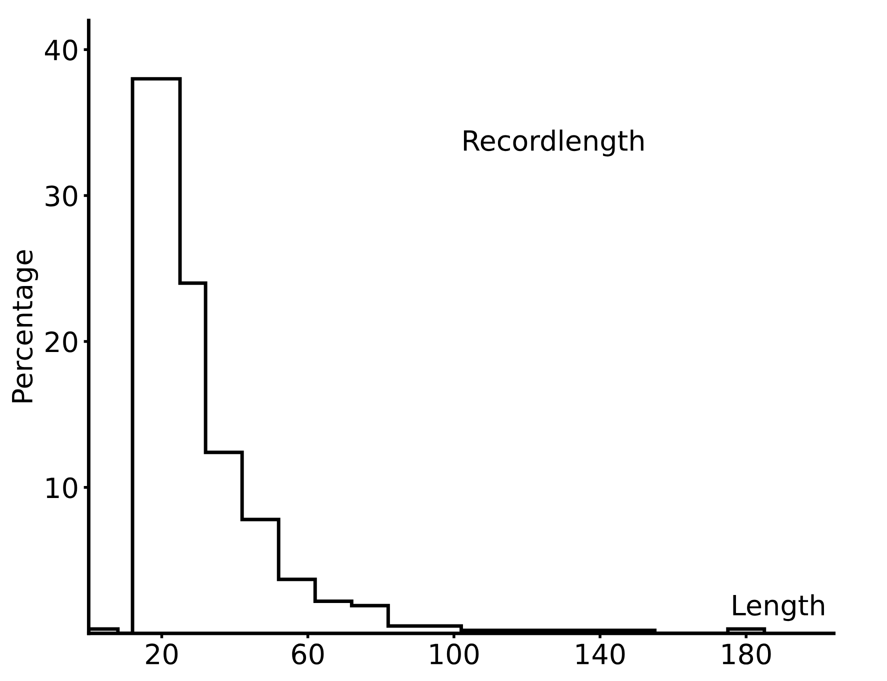  I want to click on y-tick-label: 40, so click(61, 50).